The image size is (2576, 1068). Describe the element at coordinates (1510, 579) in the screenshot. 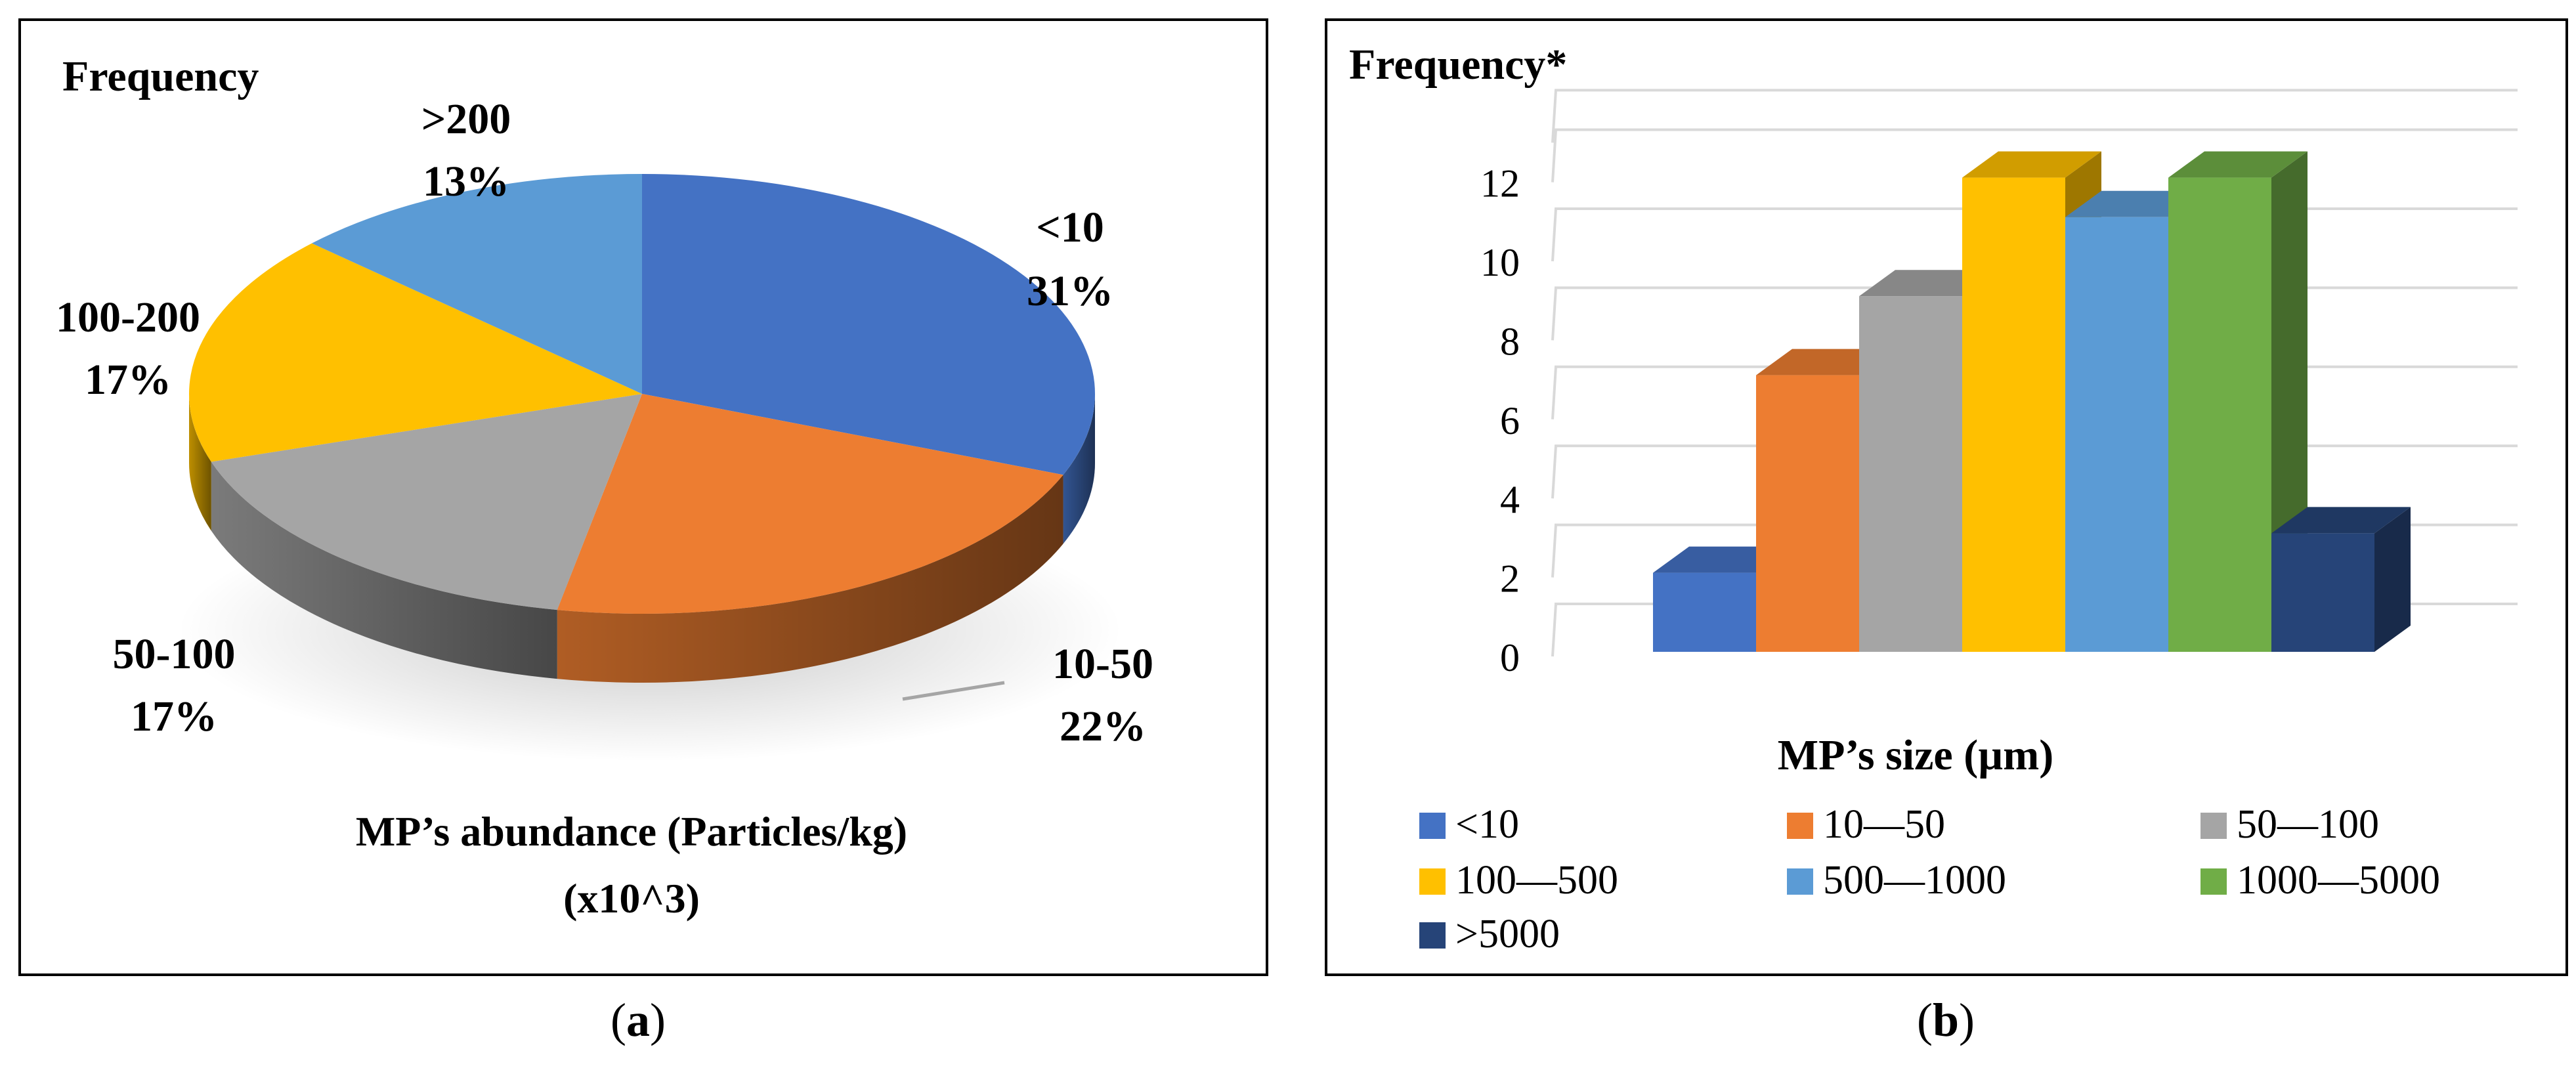

I see `bar-y-tick-label: 2` at that location.